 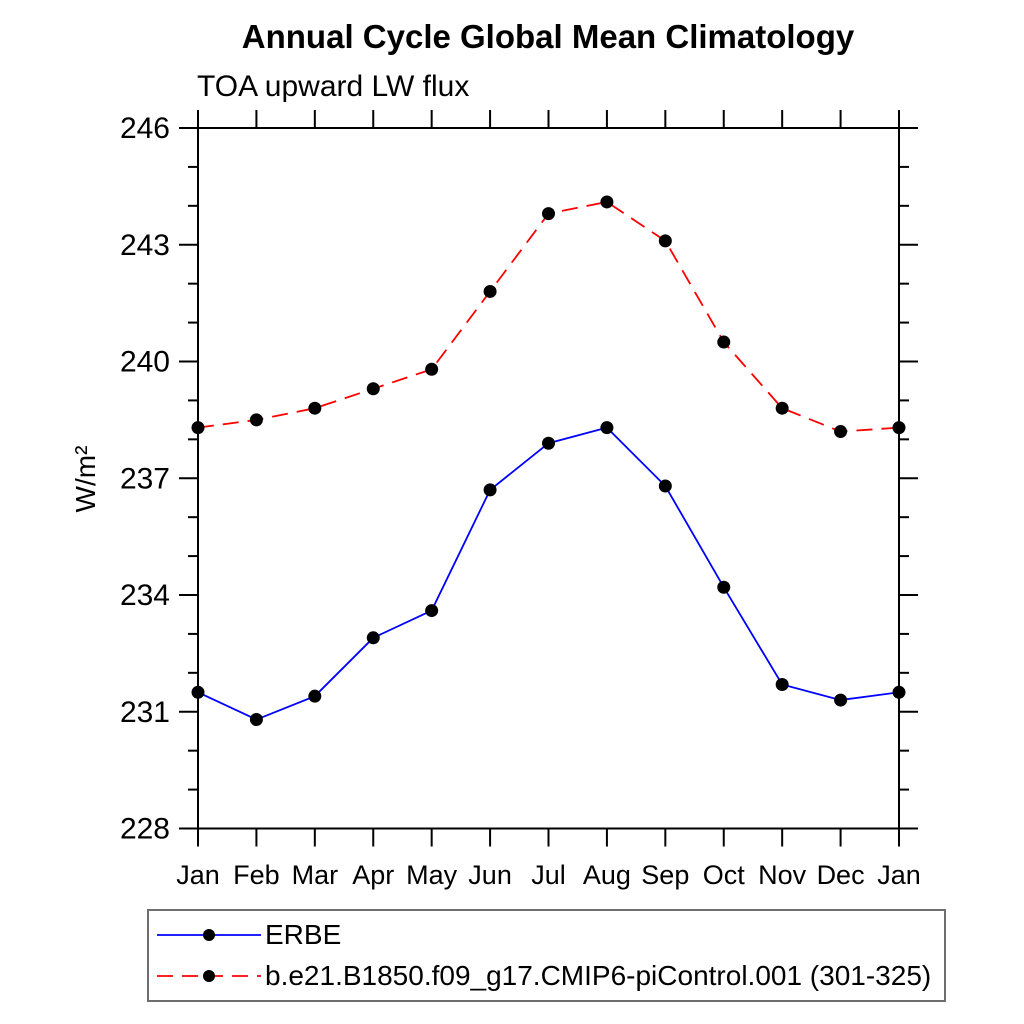 I want to click on svg-text: 243, so click(x=145, y=245).